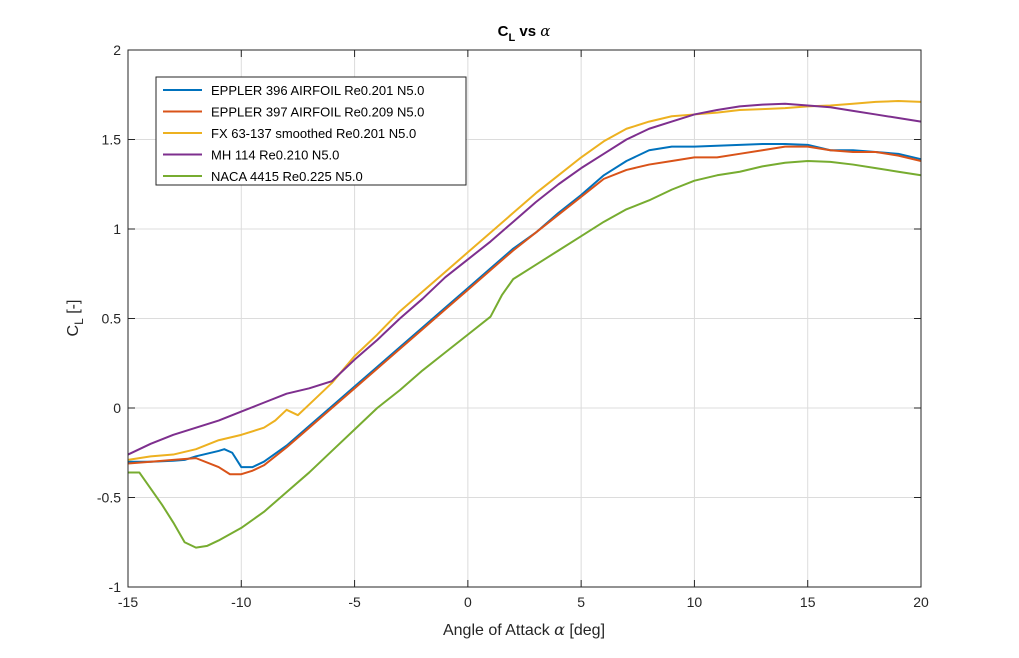 The image size is (1019, 658). Describe the element at coordinates (921, 602) in the screenshot. I see `x-tick-label: 20` at that location.